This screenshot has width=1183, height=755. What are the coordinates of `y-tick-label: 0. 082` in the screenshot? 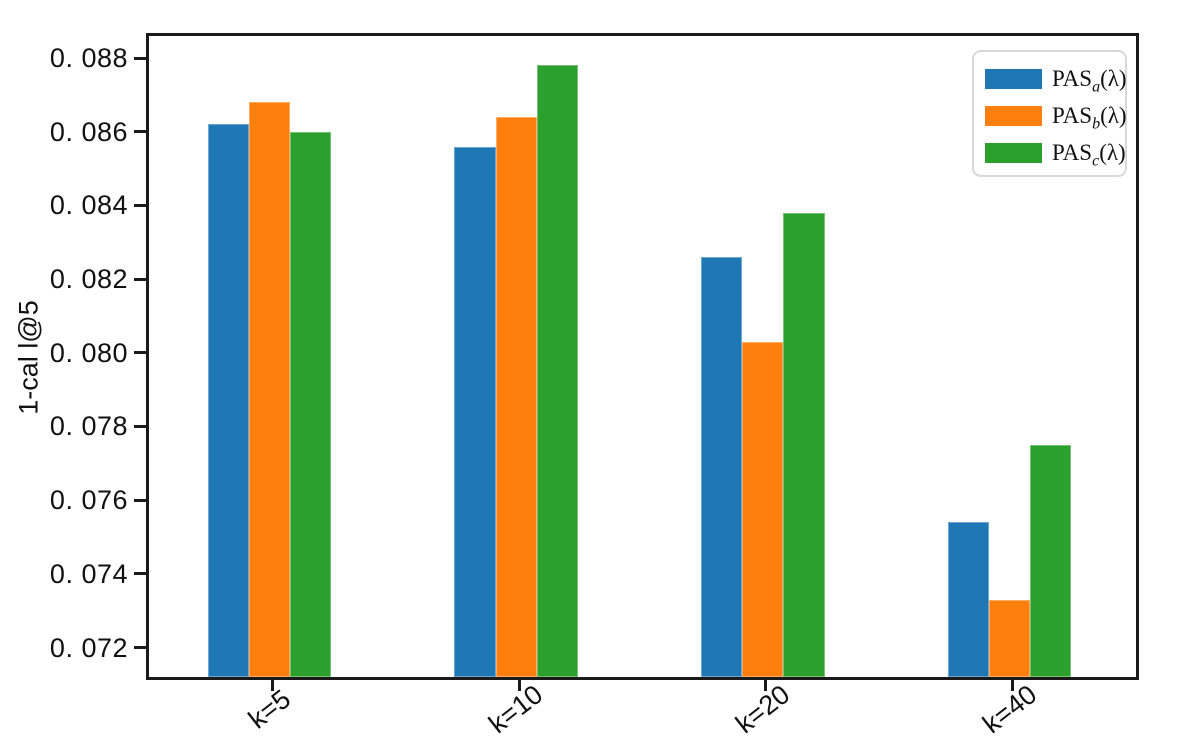 It's located at (88, 279).